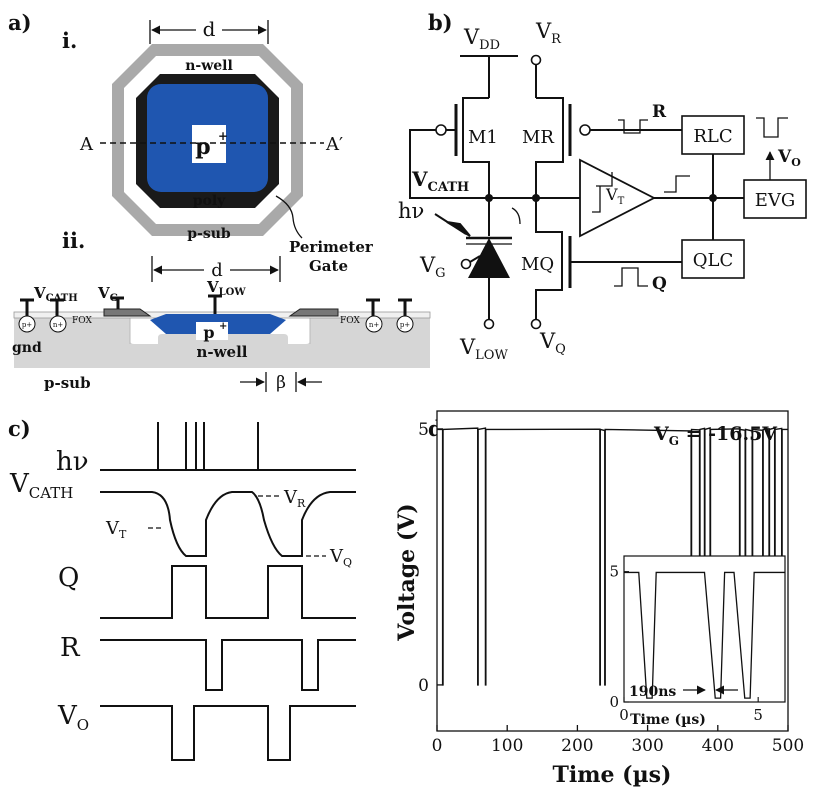 Image resolution: width=820 pixels, height=800 pixels. I want to click on vq-node, so click(536, 324).